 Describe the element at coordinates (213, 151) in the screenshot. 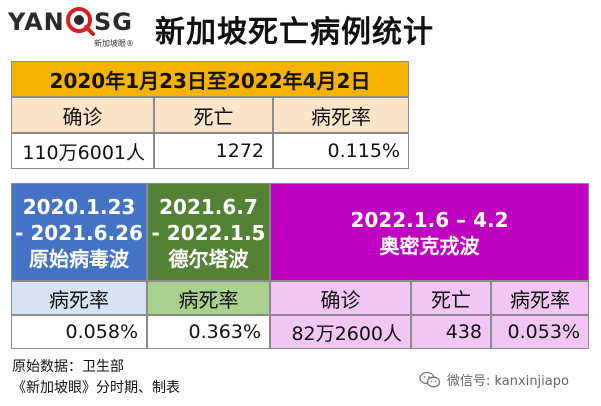

I see `overall-value-deaths: 1272` at that location.